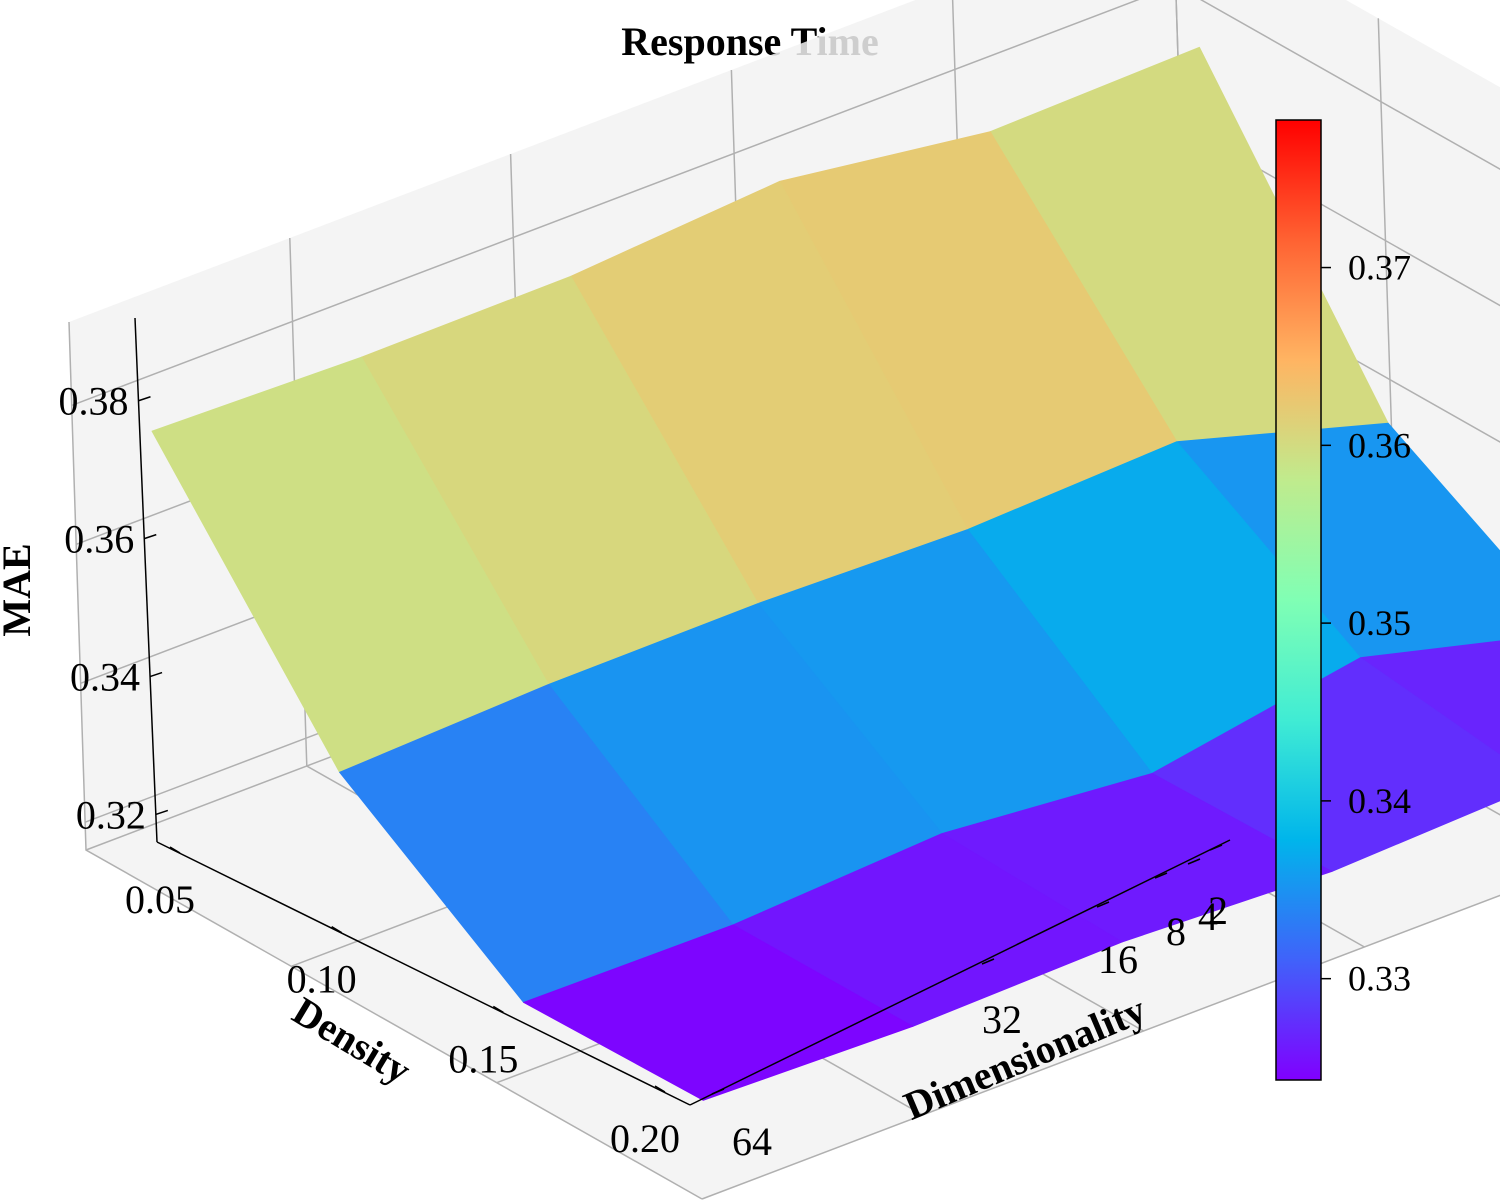 The height and width of the screenshot is (1200, 1500). I want to click on z-tick-label: 0.38, so click(93, 401).